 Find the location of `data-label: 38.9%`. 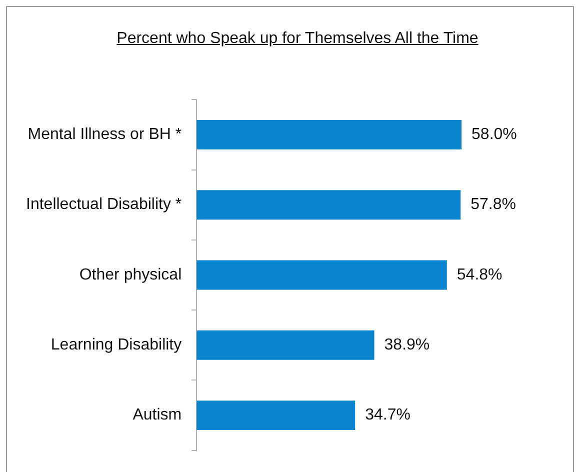

data-label: 38.9% is located at coordinates (407, 345).